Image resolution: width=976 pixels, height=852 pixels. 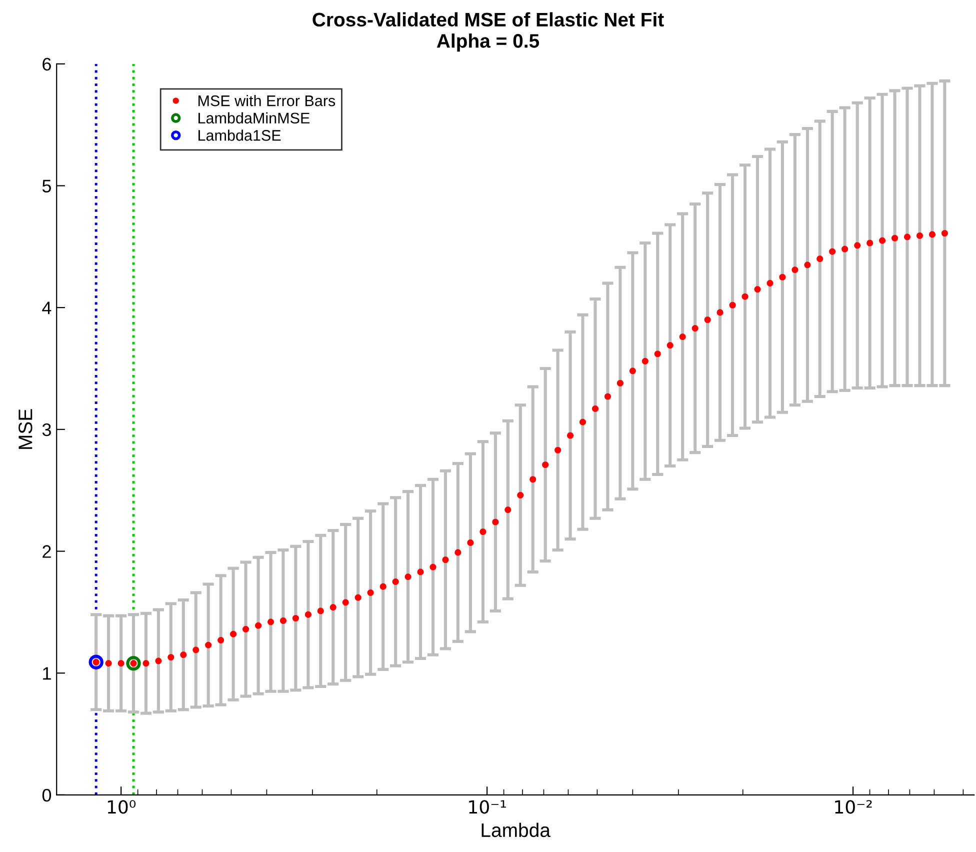 What do you see at coordinates (47, 673) in the screenshot?
I see `y-tick-label: 1` at bounding box center [47, 673].